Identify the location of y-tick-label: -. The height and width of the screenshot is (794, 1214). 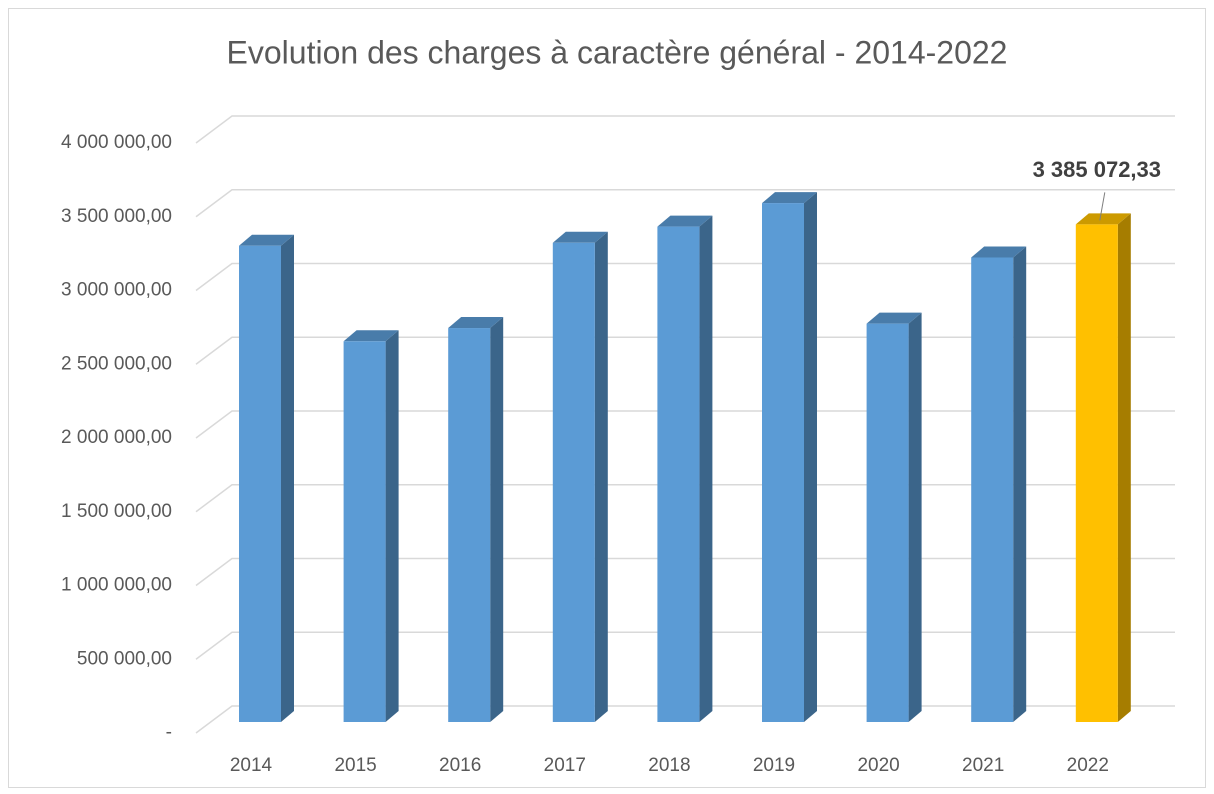
(169, 732).